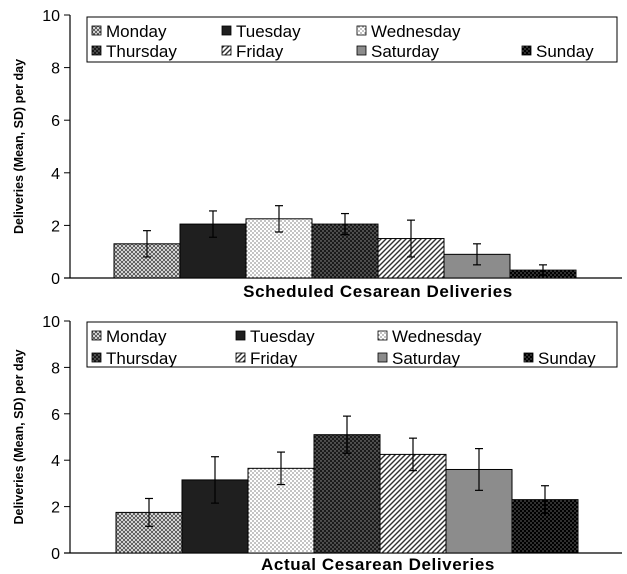  What do you see at coordinates (378, 291) in the screenshot?
I see `chart-title: Scheduled Cesarean Deliveries` at bounding box center [378, 291].